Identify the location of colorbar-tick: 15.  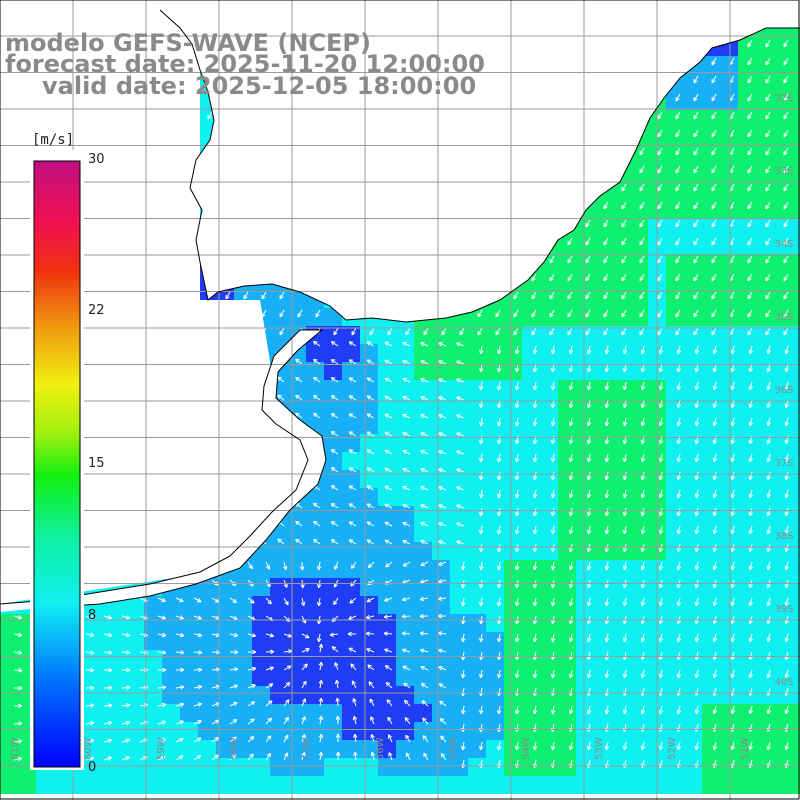
(96, 463).